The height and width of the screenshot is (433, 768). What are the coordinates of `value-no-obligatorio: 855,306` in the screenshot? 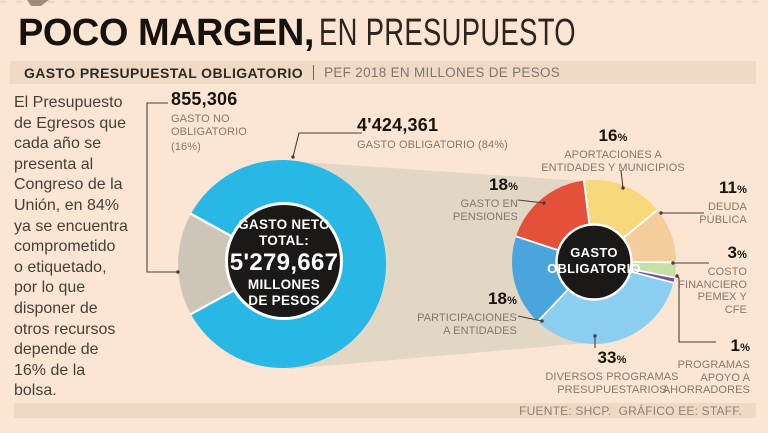 It's located at (204, 99).